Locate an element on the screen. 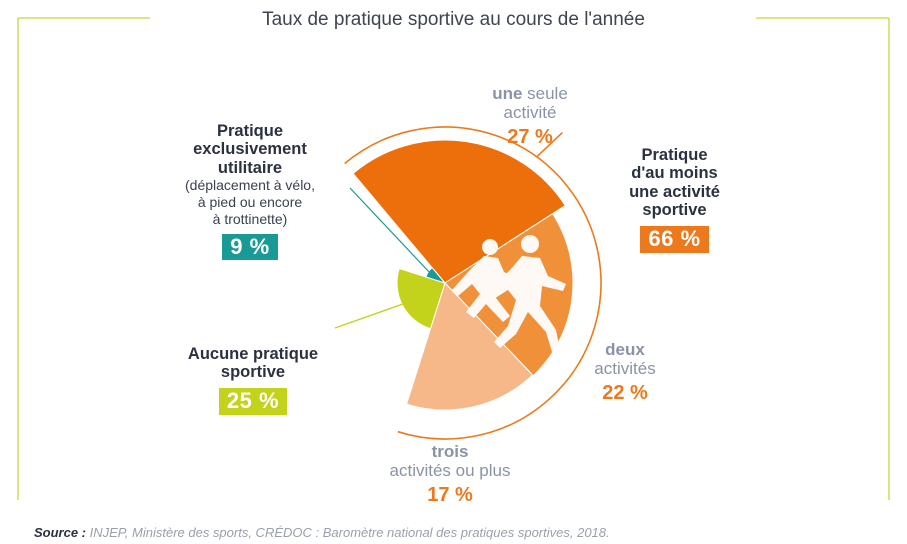  label-deux-pct: 22 % is located at coordinates (625, 393).